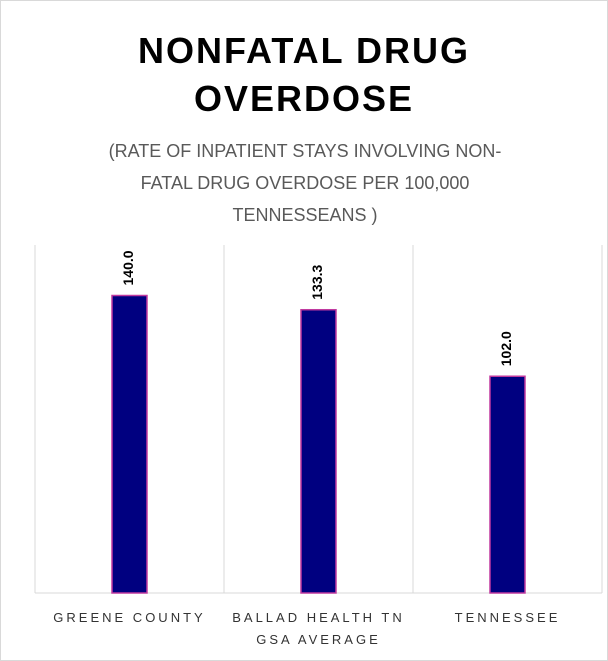  What do you see at coordinates (318, 628) in the screenshot?
I see `x-tick-label: BALLAD HEALTH TN GSA AVERAGE` at bounding box center [318, 628].